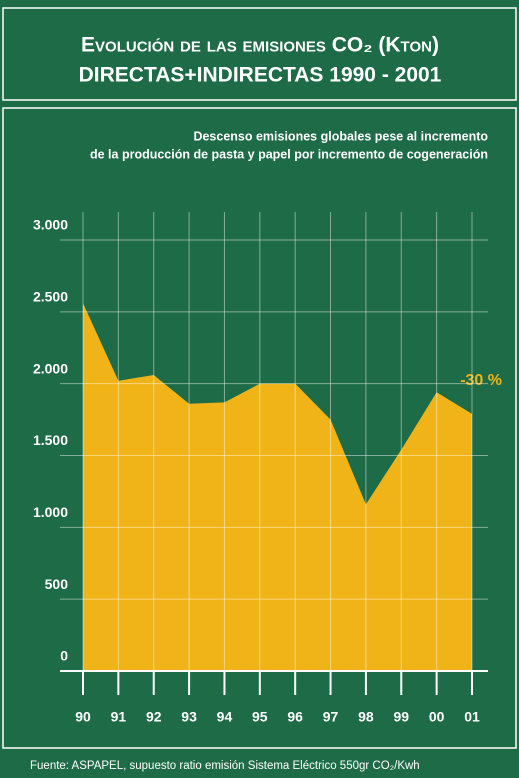 The width and height of the screenshot is (519, 778). I want to click on x-tick-label: 90, so click(83, 717).